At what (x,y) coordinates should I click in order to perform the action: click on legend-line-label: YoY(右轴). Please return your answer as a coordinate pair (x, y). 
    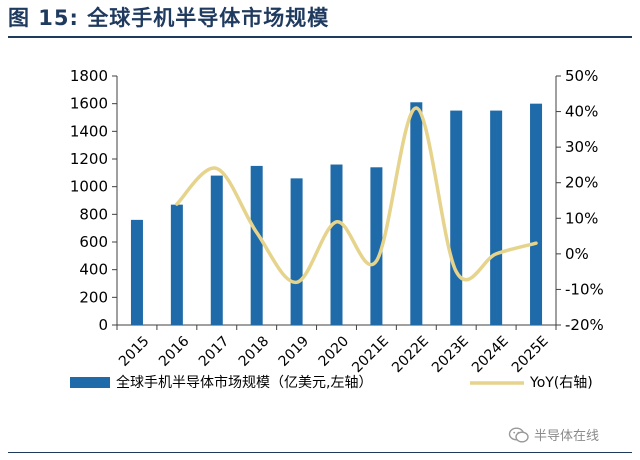
    Looking at the image, I should click on (561, 383).